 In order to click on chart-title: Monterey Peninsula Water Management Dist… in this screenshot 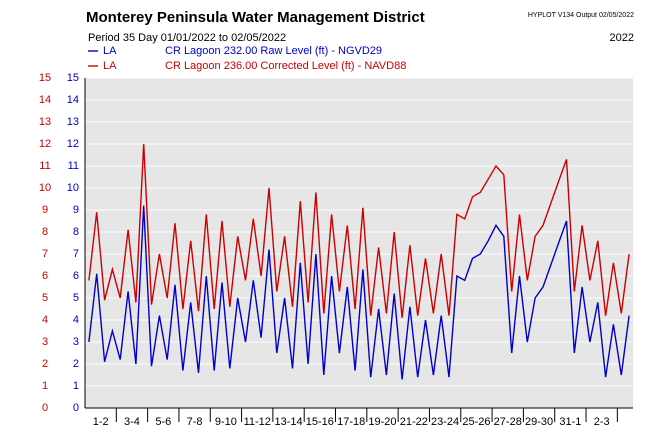, I will do `click(255, 17)`.